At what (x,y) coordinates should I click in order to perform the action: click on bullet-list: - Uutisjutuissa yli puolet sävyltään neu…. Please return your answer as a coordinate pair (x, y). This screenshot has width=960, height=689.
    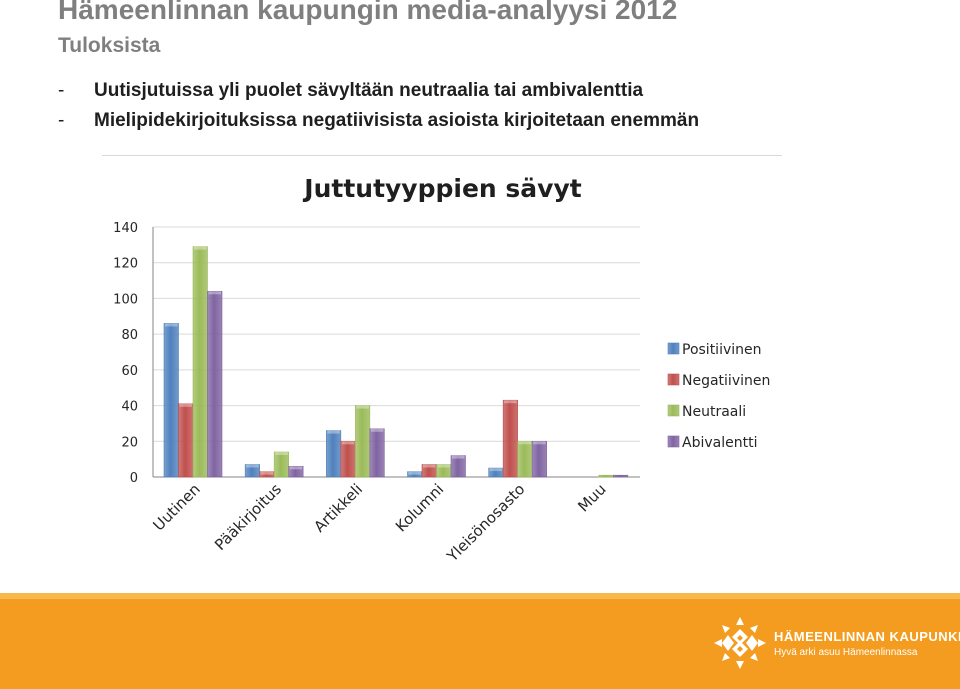
    Looking at the image, I should click on (378, 106).